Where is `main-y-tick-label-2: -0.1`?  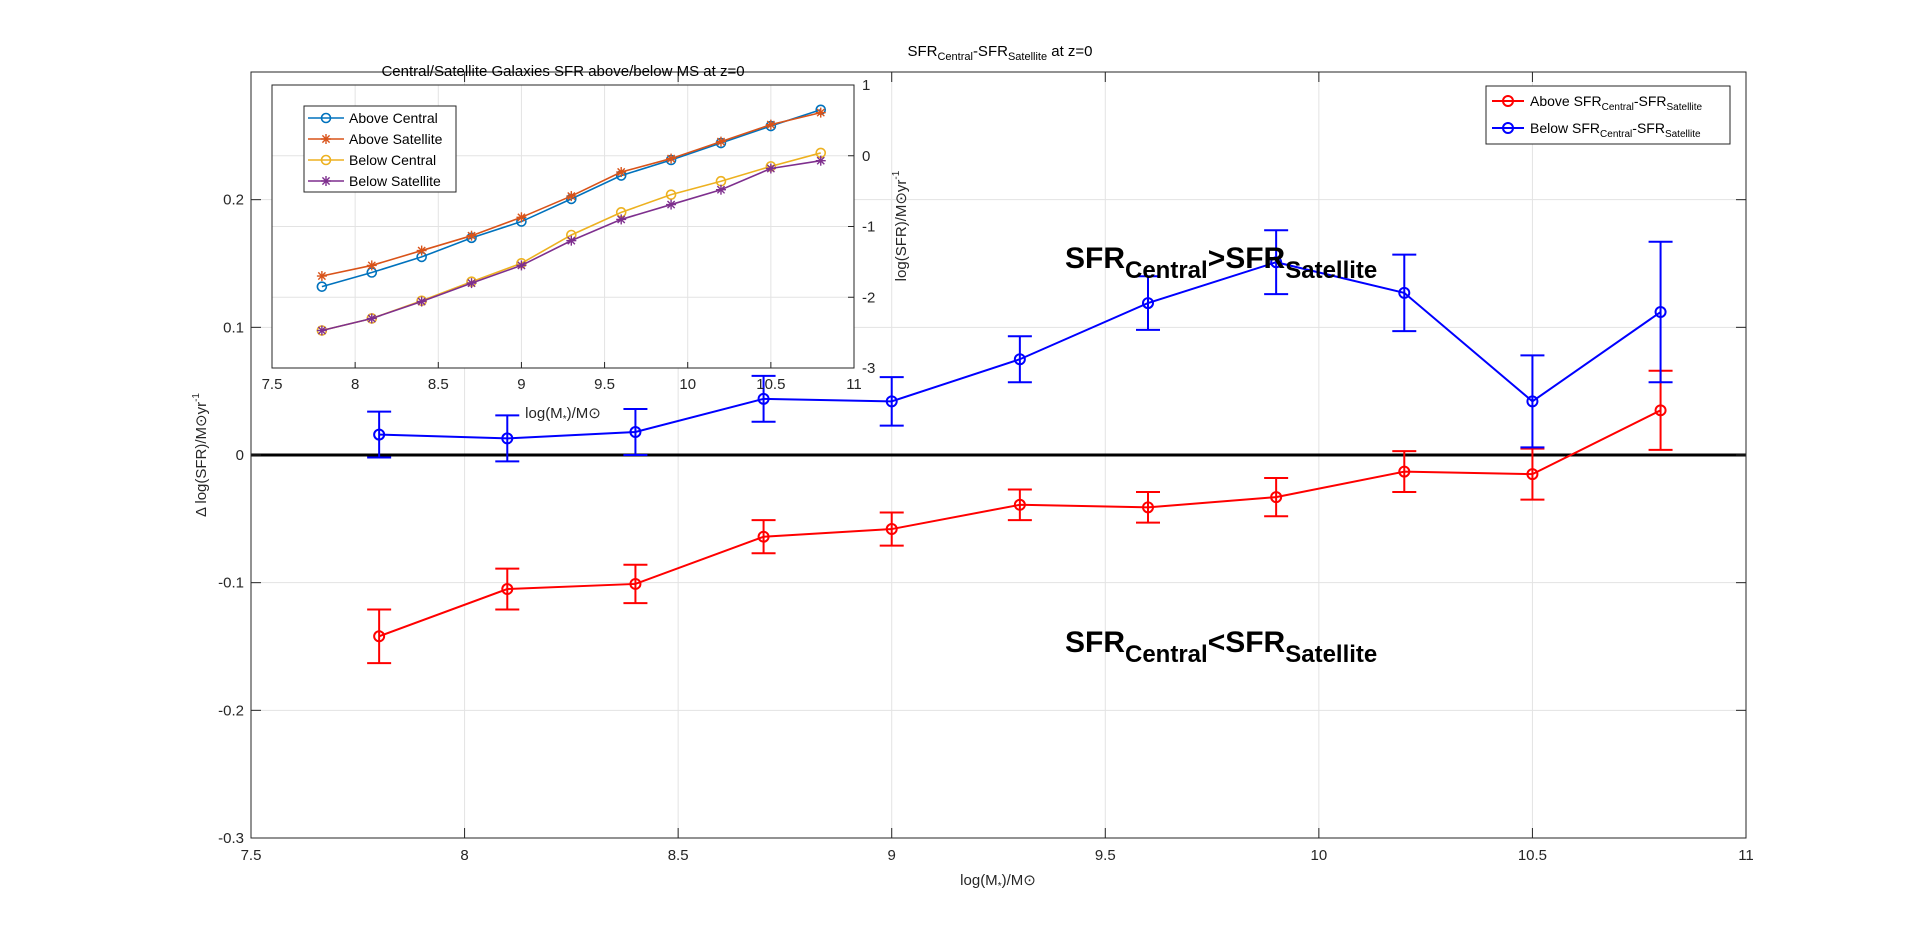 main-y-tick-label-2: -0.1 is located at coordinates (231, 583).